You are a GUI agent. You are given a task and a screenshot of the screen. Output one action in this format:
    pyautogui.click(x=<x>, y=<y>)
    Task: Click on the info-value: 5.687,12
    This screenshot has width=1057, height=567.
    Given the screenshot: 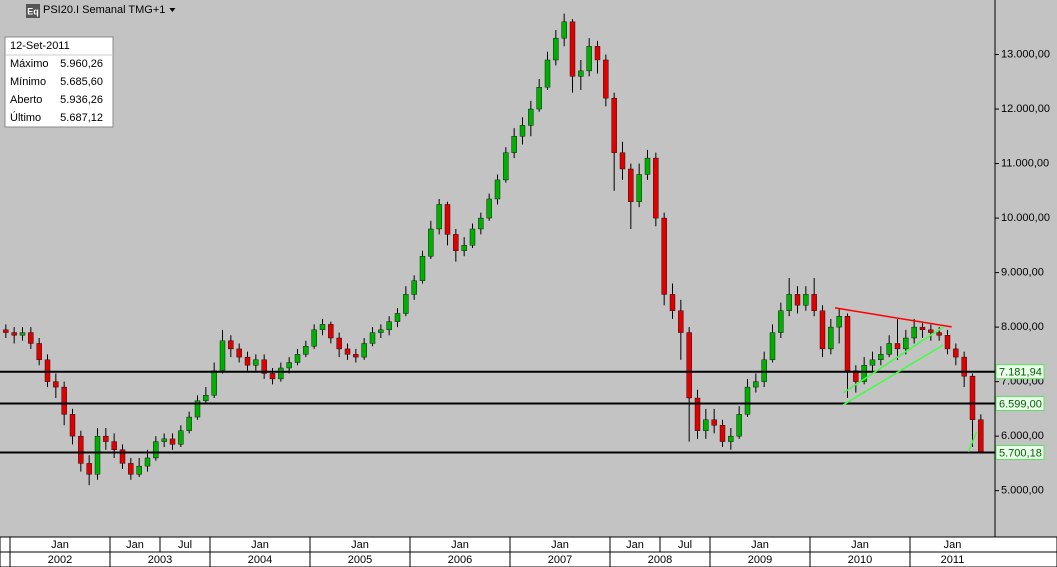 What is the action you would take?
    pyautogui.click(x=81, y=118)
    